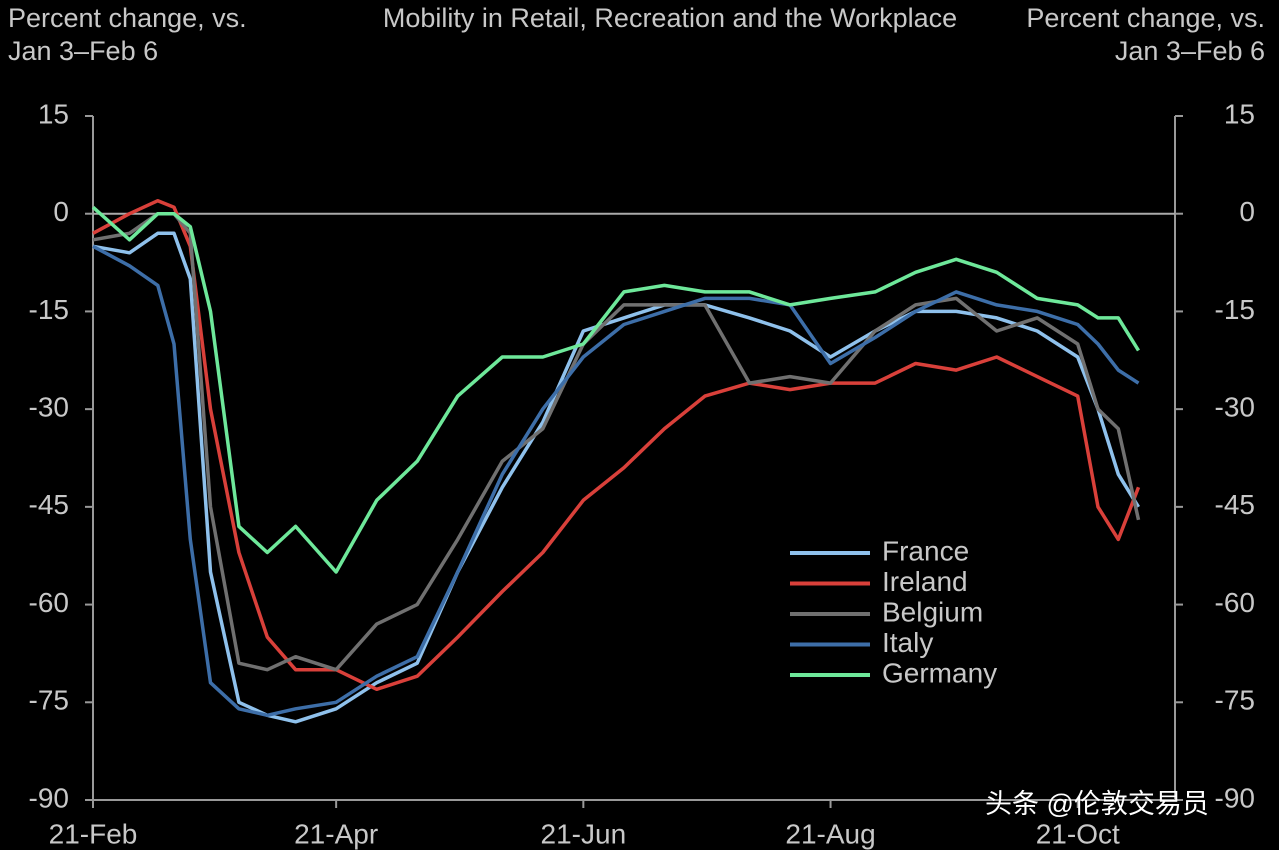 The image size is (1279, 850). What do you see at coordinates (1247, 211) in the screenshot?
I see `y2-tick-label: 0` at bounding box center [1247, 211].